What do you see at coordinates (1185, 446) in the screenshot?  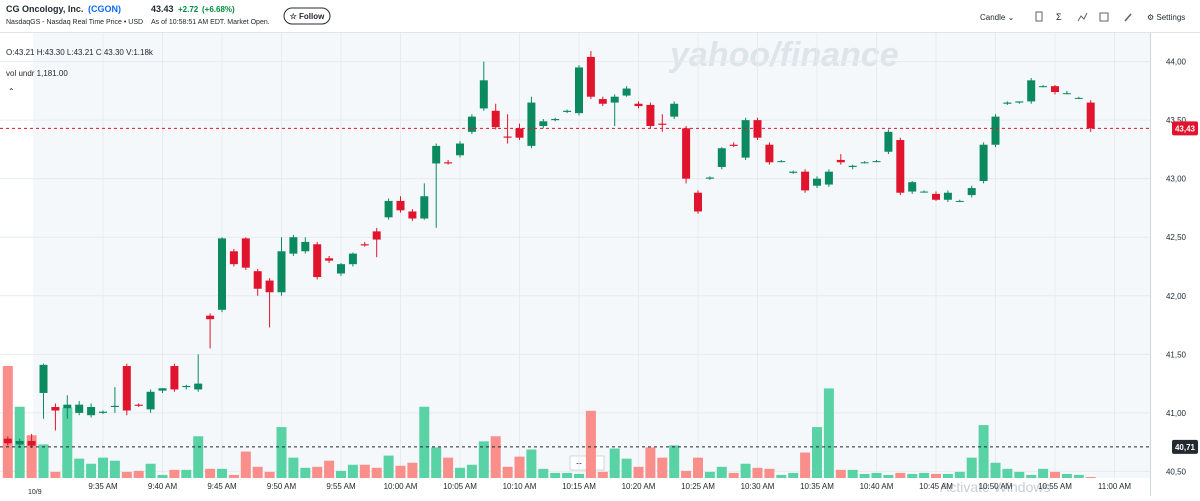 I see `reference-level-tag` at bounding box center [1185, 446].